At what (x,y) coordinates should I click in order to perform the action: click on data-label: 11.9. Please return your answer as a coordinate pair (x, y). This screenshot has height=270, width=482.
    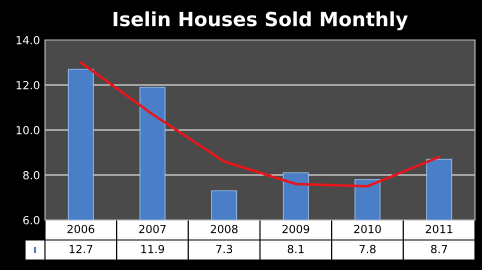
    Looking at the image, I should click on (152, 249).